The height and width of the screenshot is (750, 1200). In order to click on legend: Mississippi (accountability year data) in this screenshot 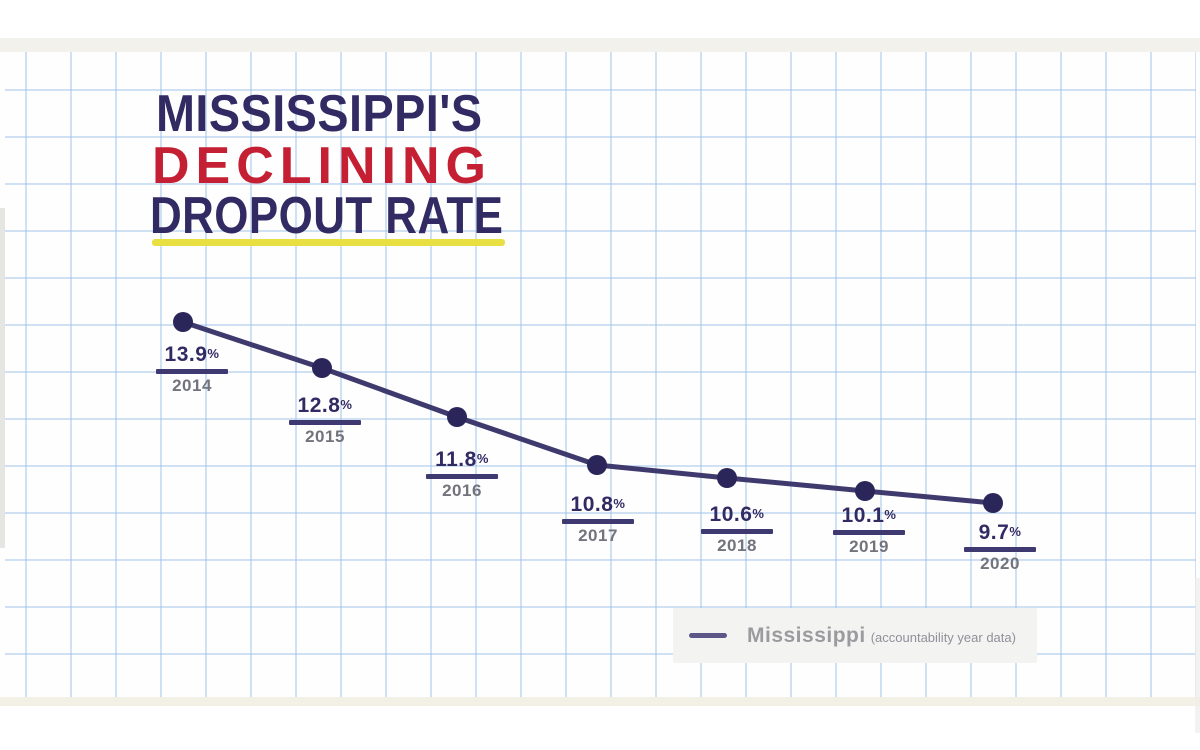, I will do `click(855, 635)`.